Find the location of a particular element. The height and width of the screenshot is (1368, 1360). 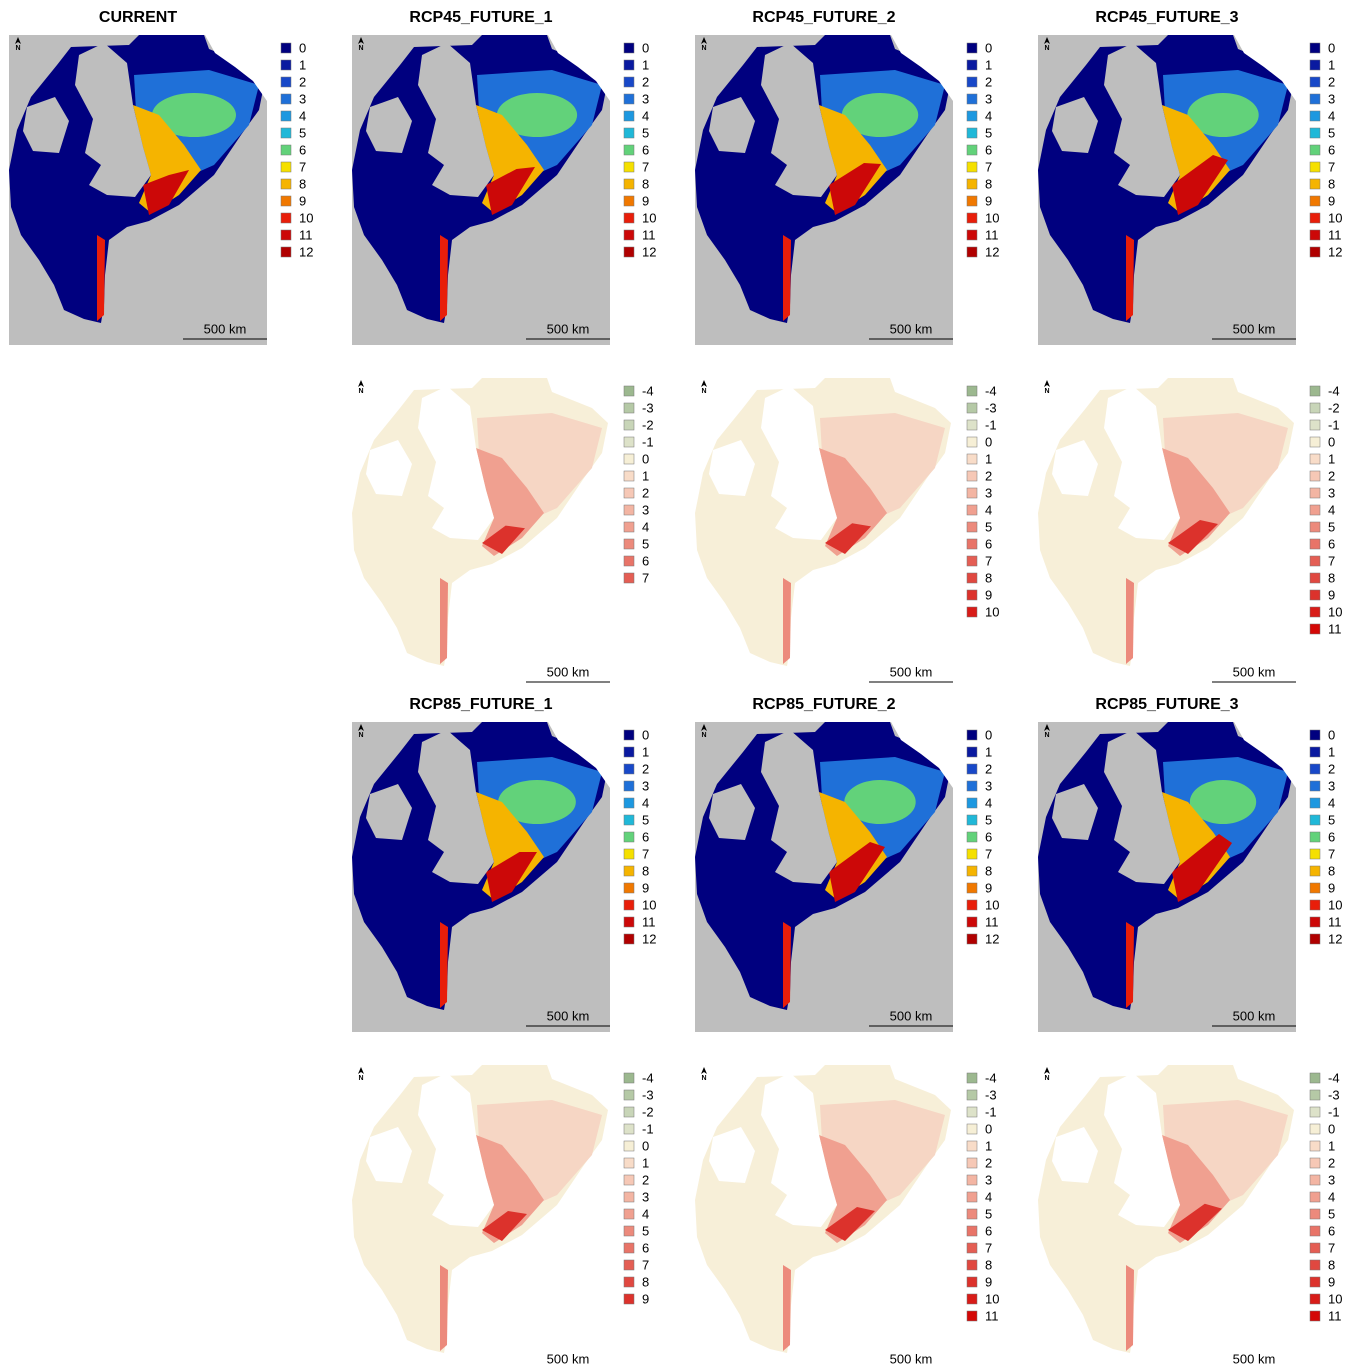

north-label: N is located at coordinates (703, 1078).